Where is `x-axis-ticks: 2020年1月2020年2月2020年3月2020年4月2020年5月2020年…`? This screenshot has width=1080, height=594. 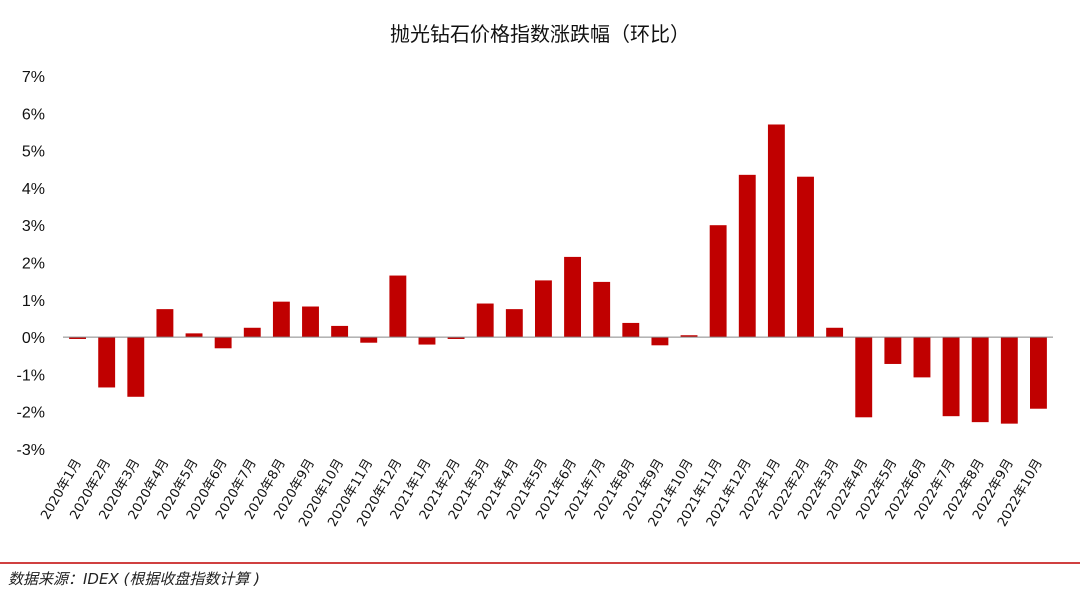 x-axis-ticks: 2020年1月2020年2月2020年3月2020年4月2020年5月2020年… is located at coordinates (542, 492).